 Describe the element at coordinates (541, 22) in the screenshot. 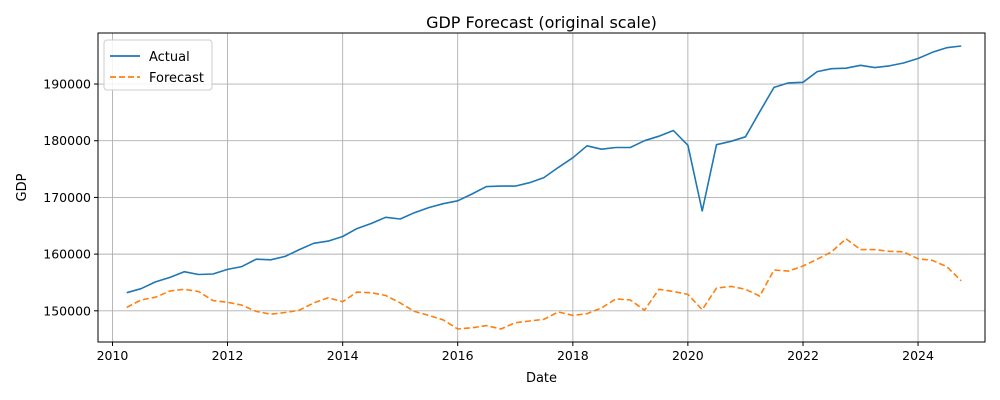

I see `chart-title: GDP Forecast (original scale)` at that location.